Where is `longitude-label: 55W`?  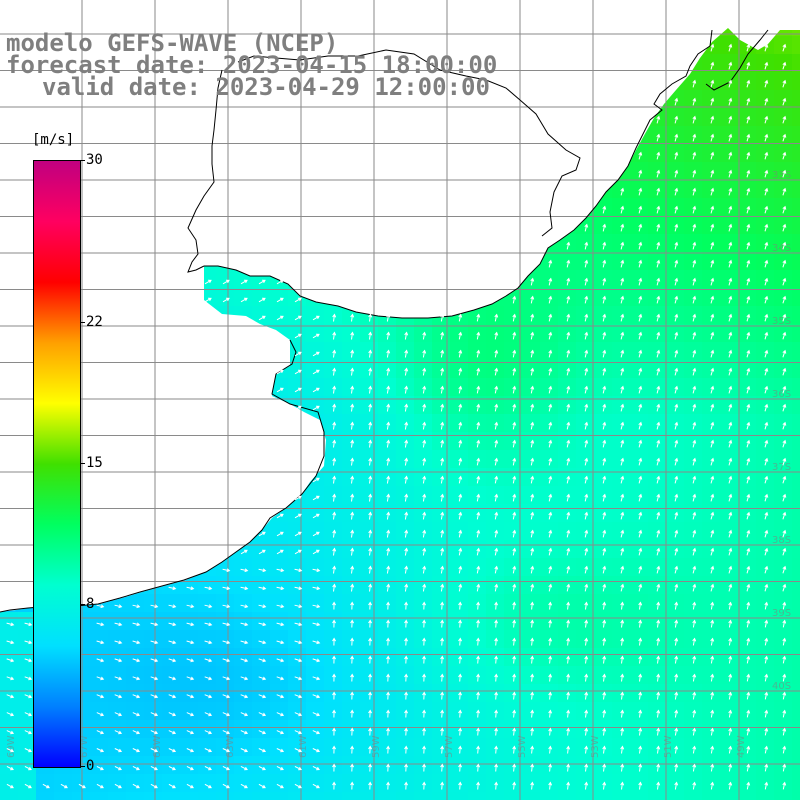
longitude-label: 55W is located at coordinates (522, 746).